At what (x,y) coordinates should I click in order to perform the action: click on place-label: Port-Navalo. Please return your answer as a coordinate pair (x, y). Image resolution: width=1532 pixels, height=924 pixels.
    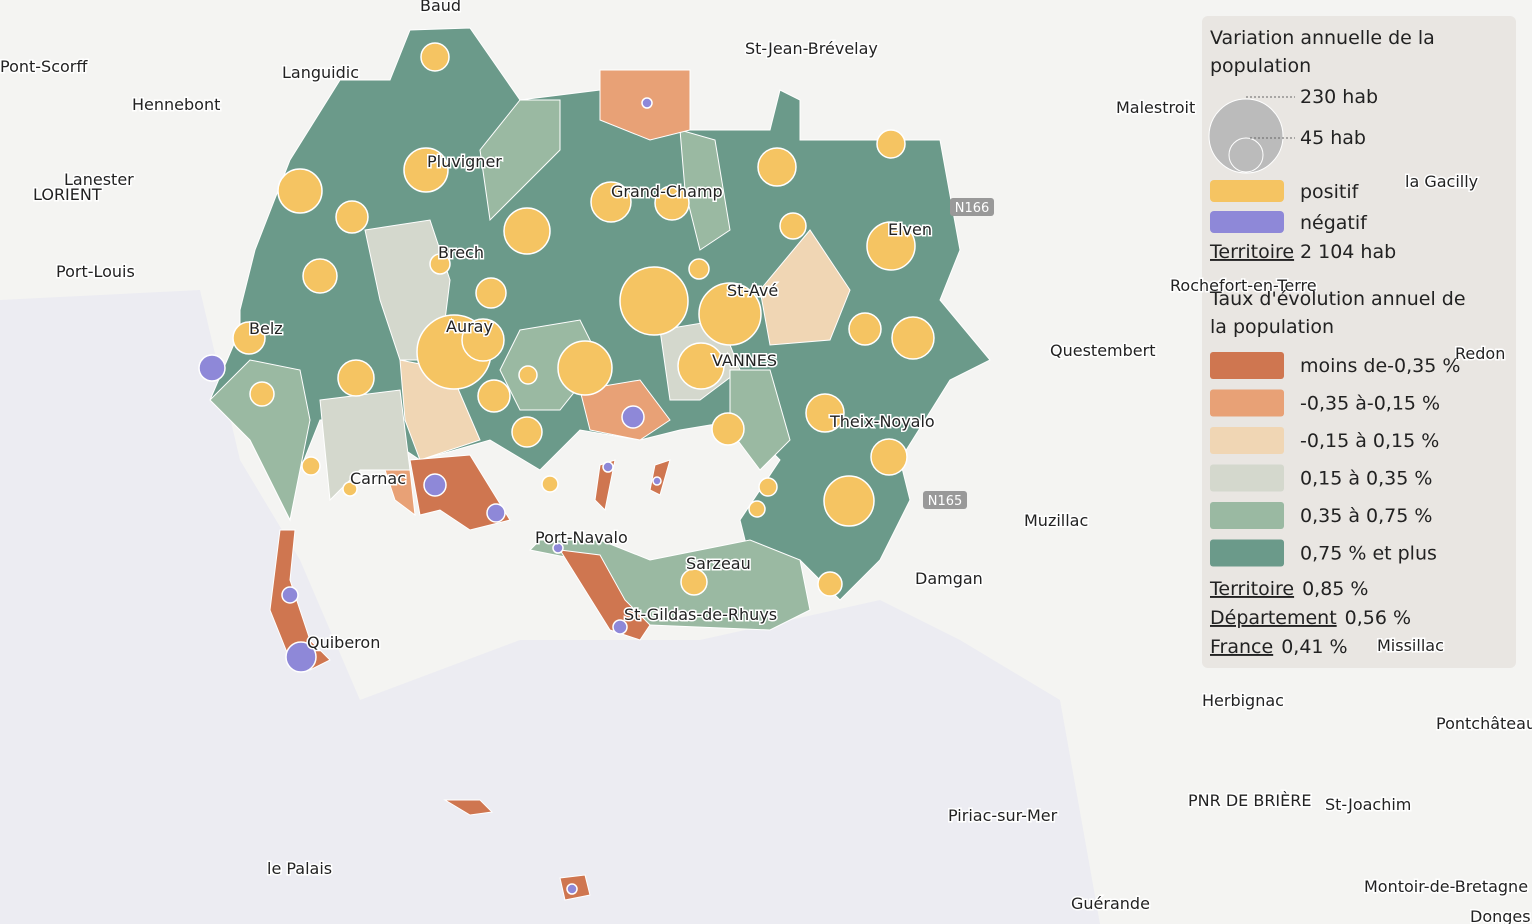
    Looking at the image, I should click on (581, 537).